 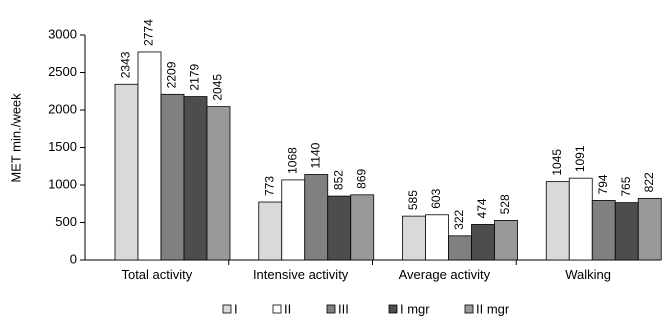 I want to click on y-tick-label: 1000, so click(x=62, y=183).